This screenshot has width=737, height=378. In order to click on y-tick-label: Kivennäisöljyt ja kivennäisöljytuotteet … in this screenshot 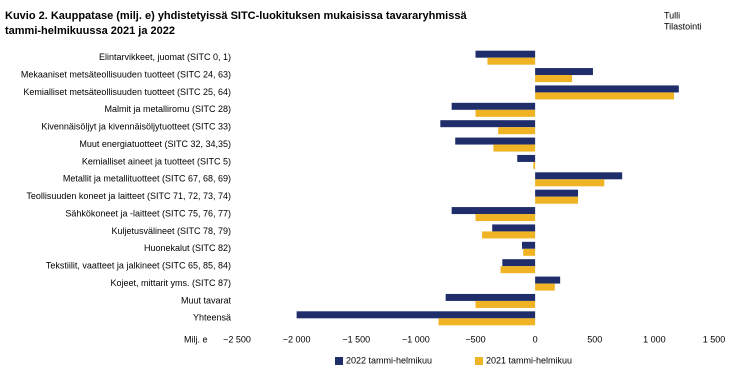, I will do `click(136, 127)`.